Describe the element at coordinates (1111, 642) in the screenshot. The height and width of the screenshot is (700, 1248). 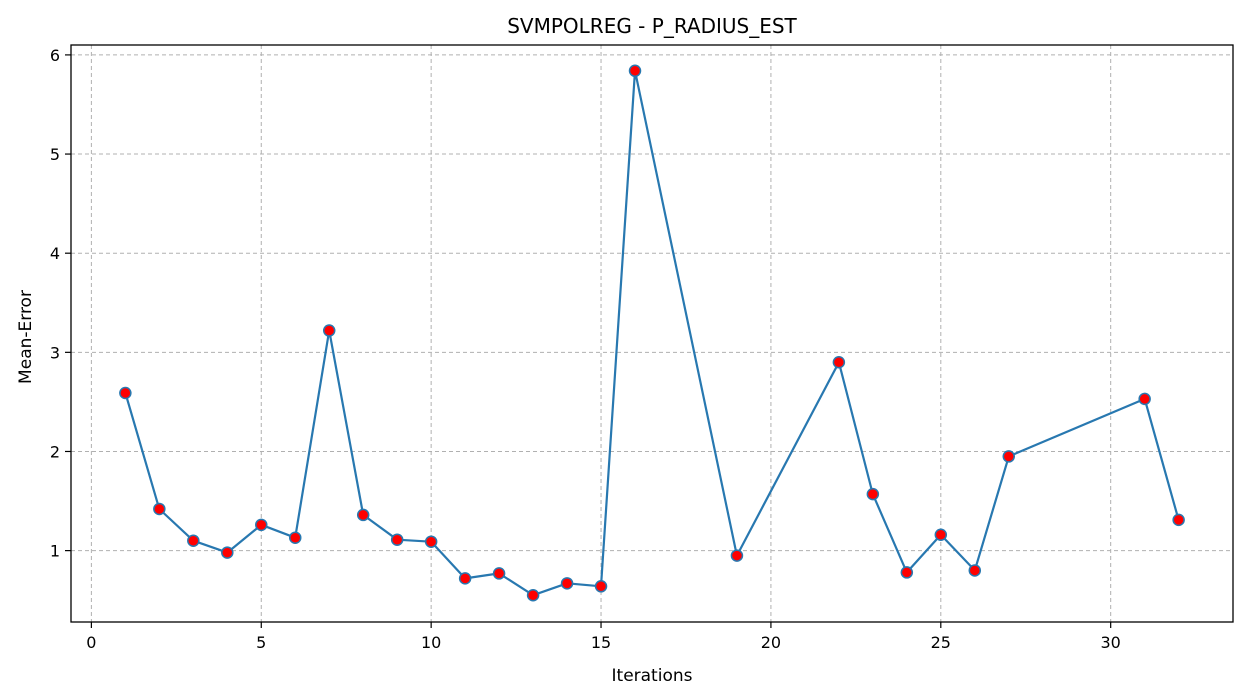
I see `x-tick-label: 30` at that location.